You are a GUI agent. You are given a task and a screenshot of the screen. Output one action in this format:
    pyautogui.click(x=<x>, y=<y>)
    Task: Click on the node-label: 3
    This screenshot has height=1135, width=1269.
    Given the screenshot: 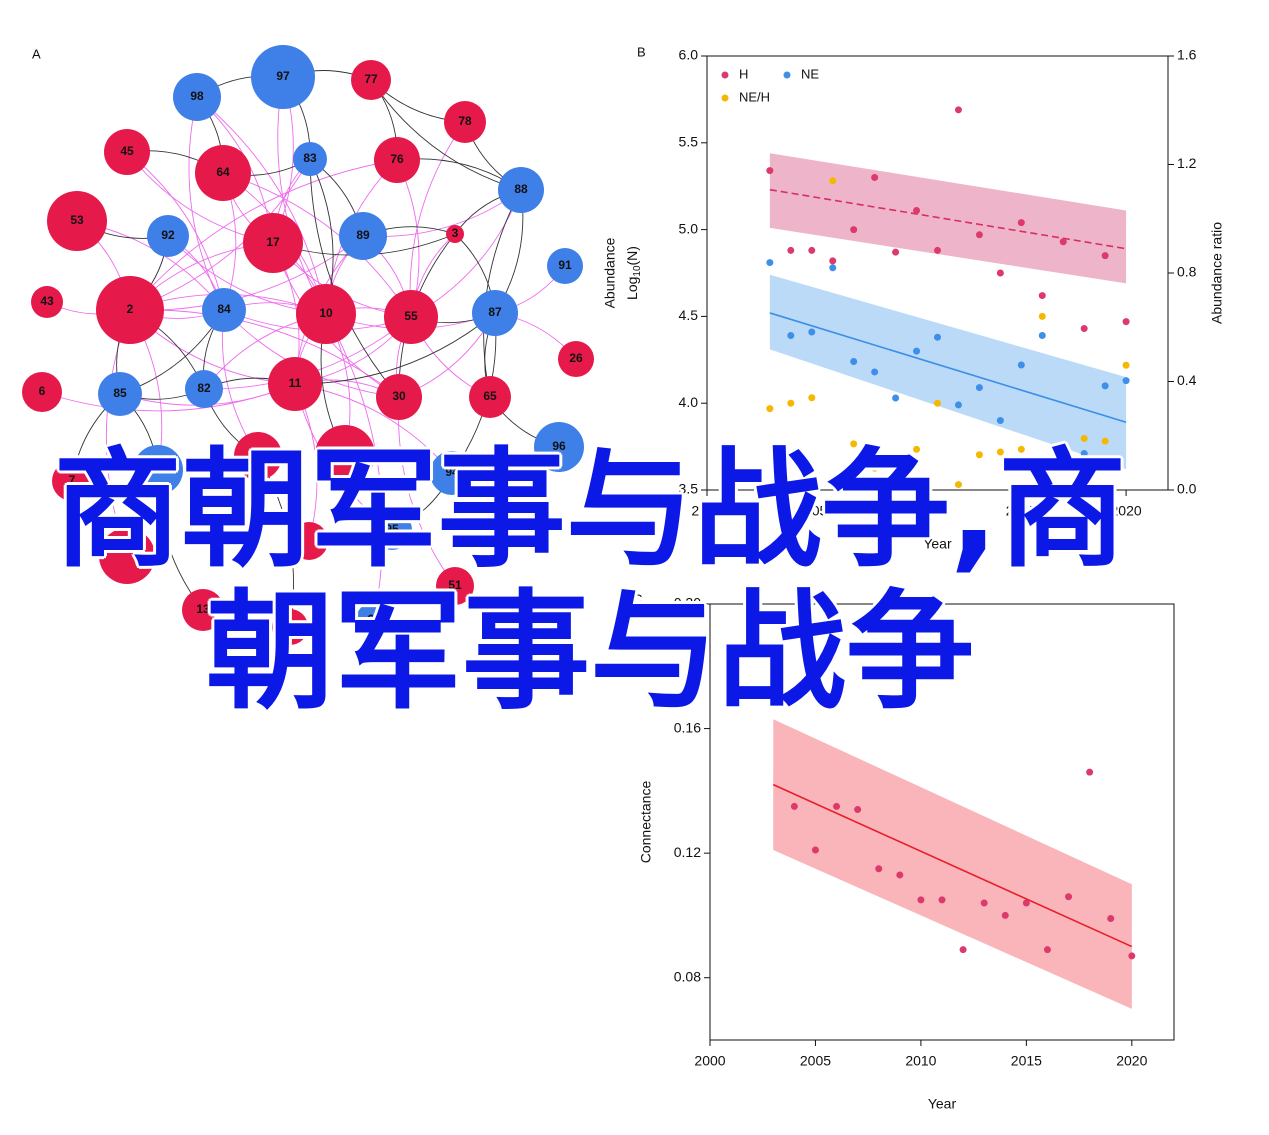 What is the action you would take?
    pyautogui.click(x=455, y=233)
    